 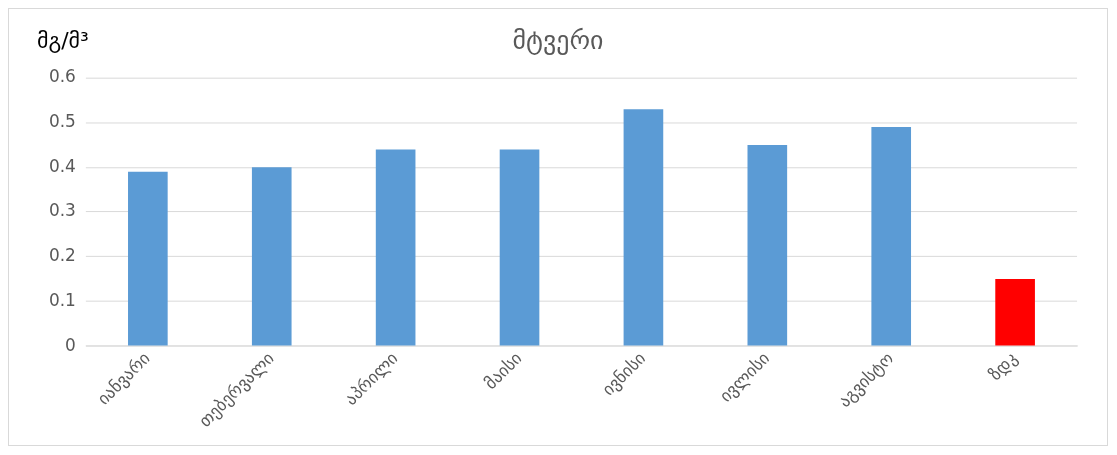 What do you see at coordinates (70, 344) in the screenshot?
I see `y-tick-label: 0` at bounding box center [70, 344].